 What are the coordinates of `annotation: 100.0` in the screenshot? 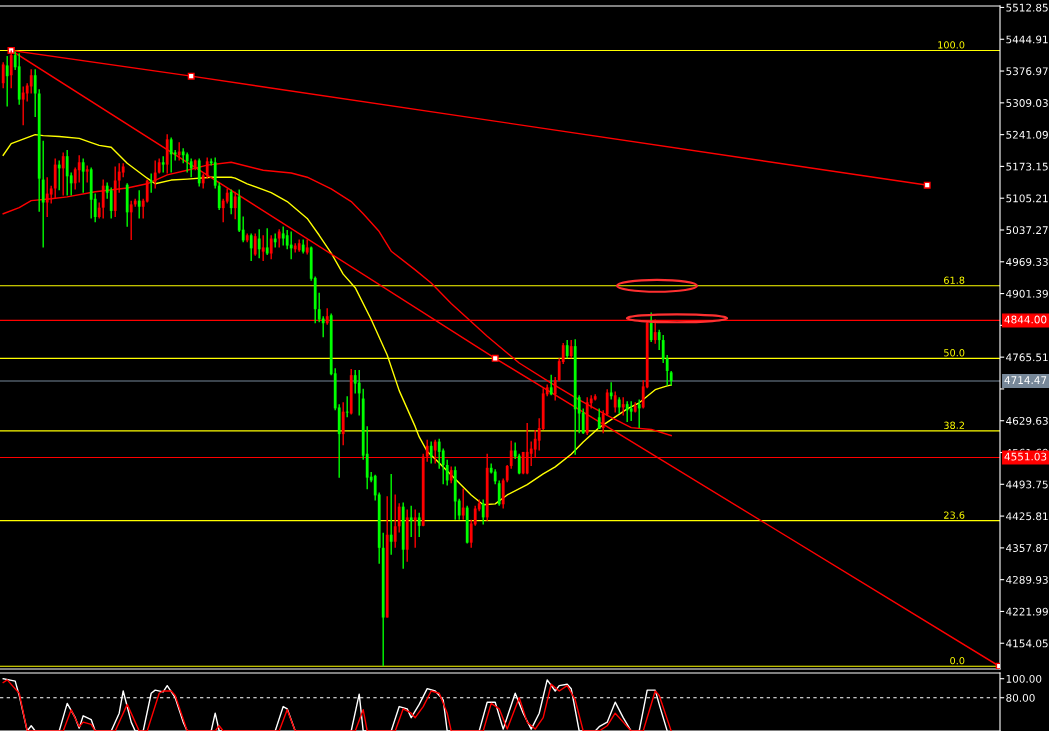 It's located at (951, 45).